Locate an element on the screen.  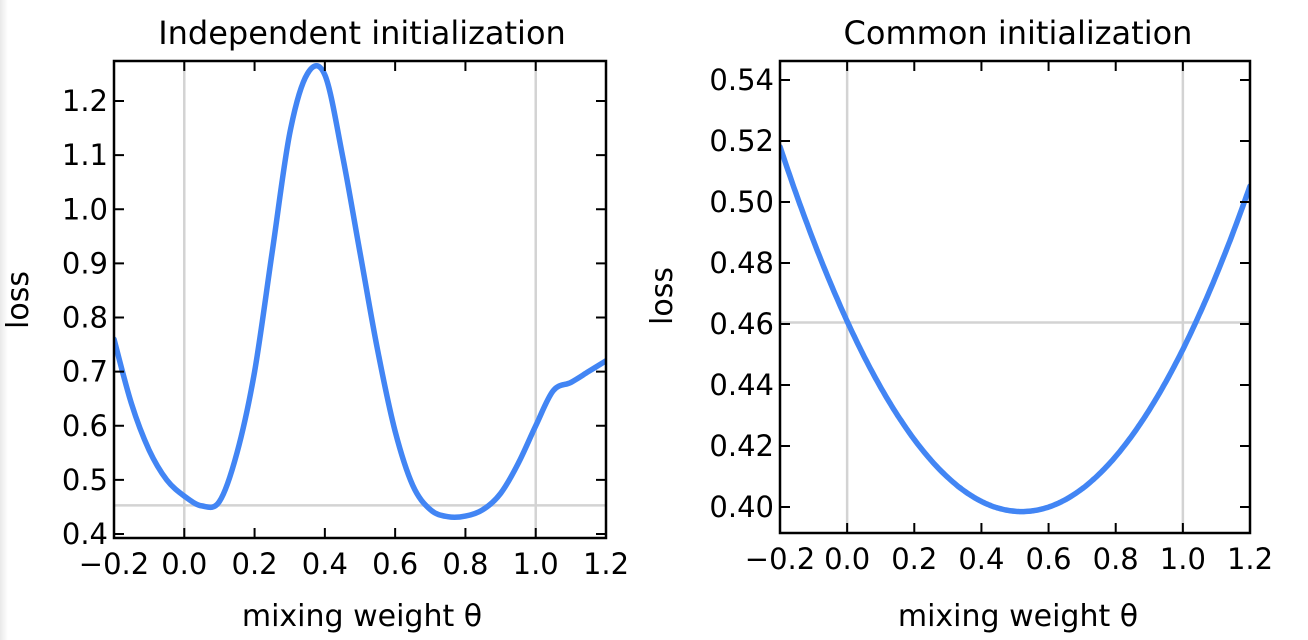
window-edge is located at coordinates (4, 320).